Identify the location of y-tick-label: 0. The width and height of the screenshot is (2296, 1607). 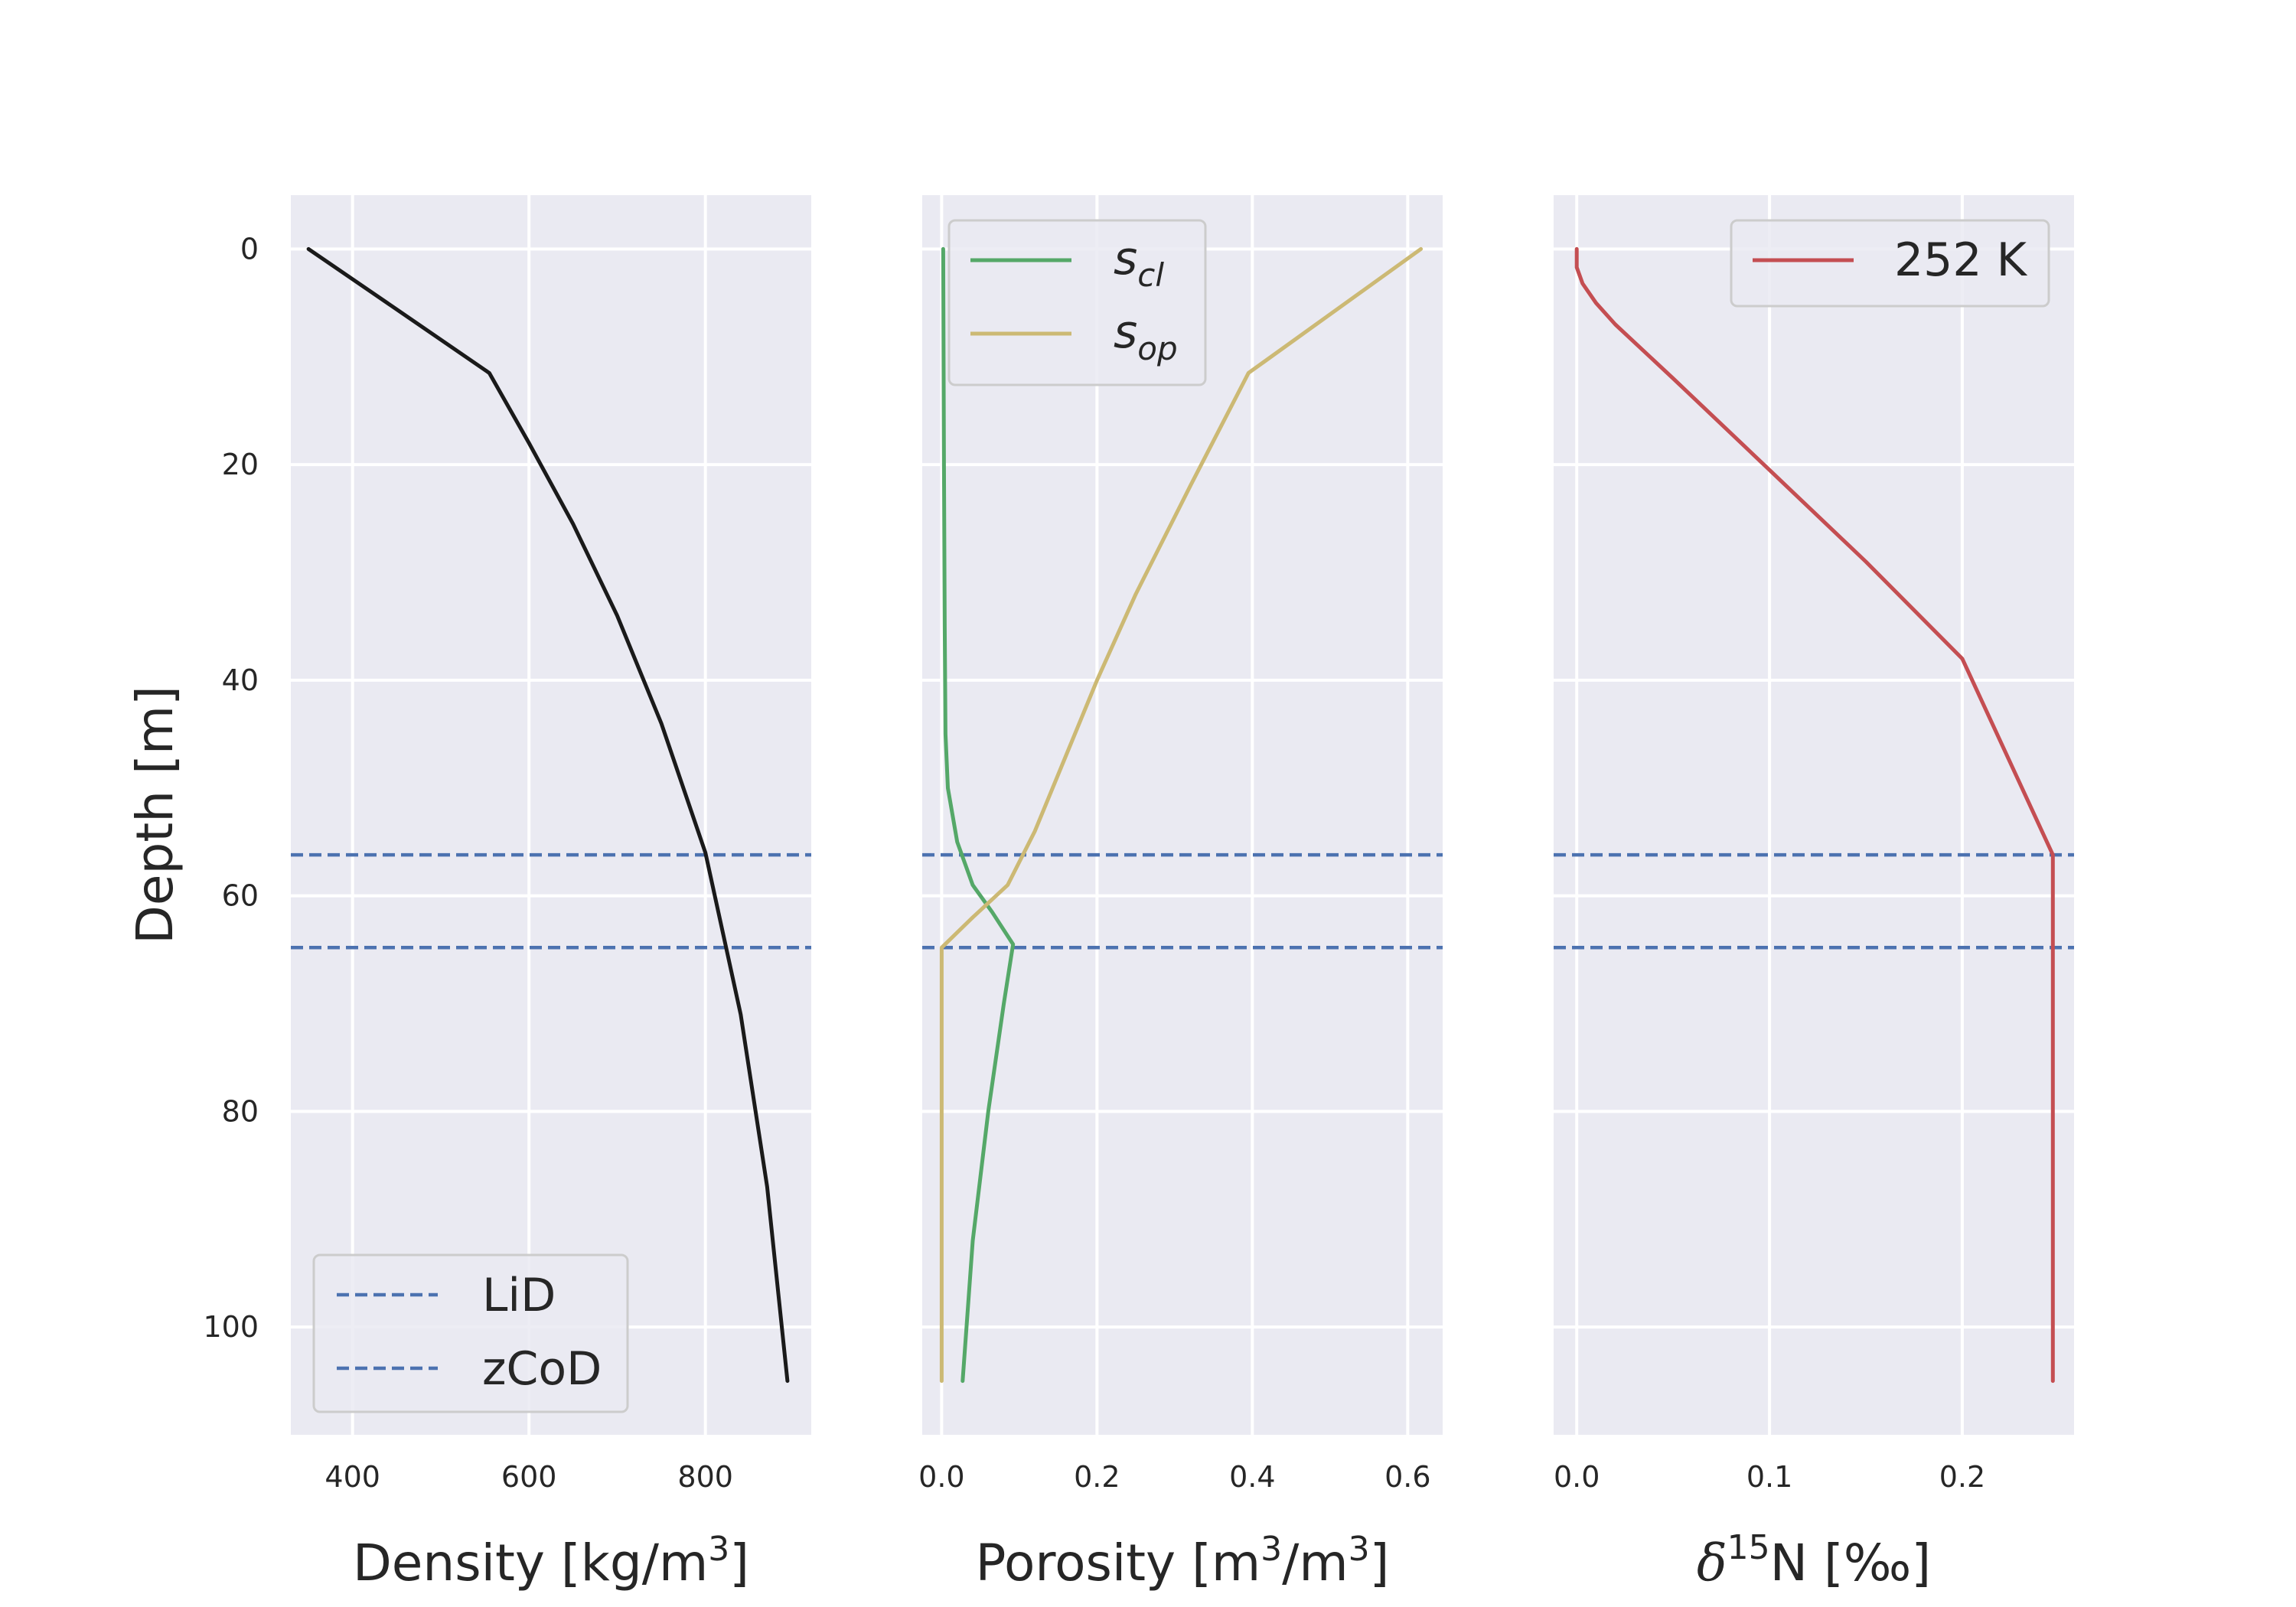
(249, 249).